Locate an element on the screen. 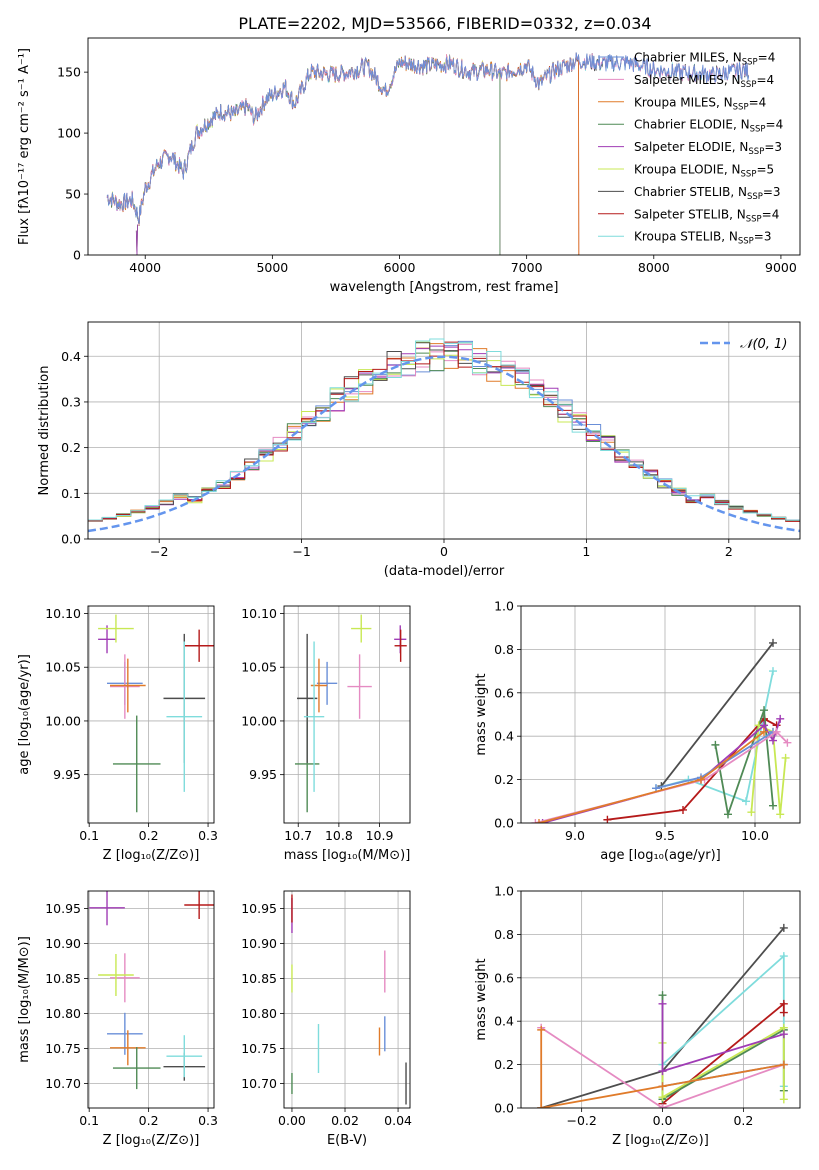  legend-name: Salpeter ELODIE, N is located at coordinates (691, 147).